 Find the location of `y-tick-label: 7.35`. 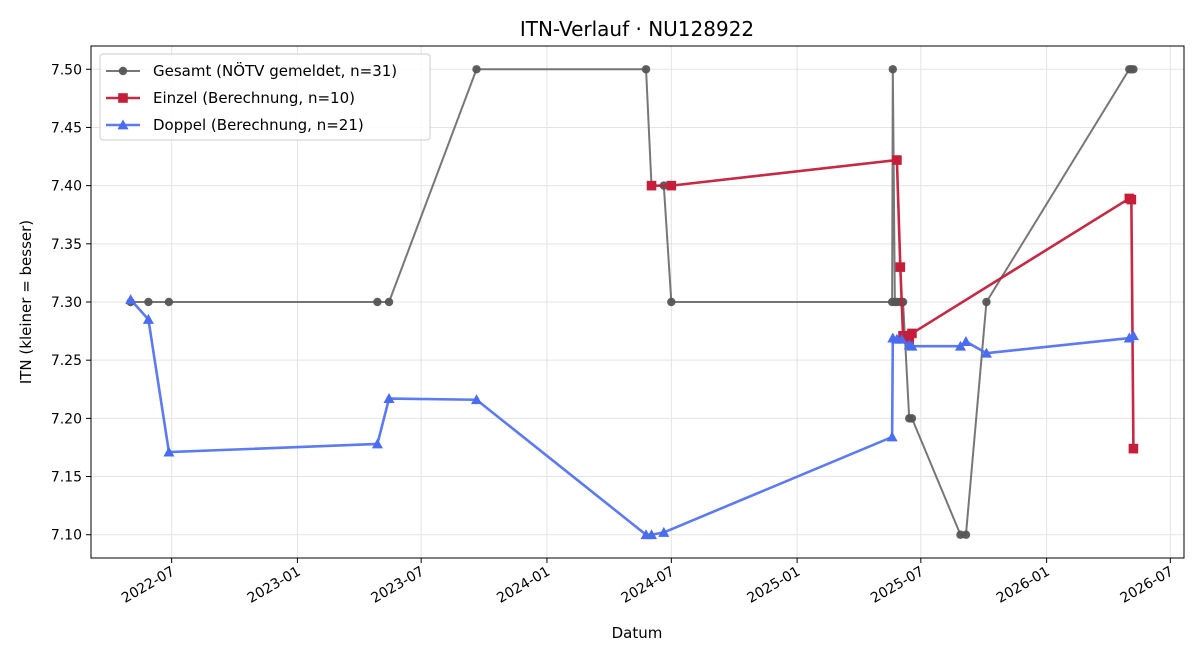

y-tick-label: 7.35 is located at coordinates (66, 245).